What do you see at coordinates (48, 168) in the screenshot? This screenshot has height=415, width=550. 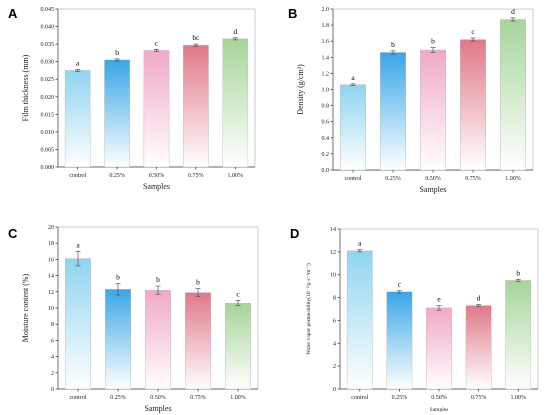 I see `y-tick-label: 0.000` at bounding box center [48, 168].